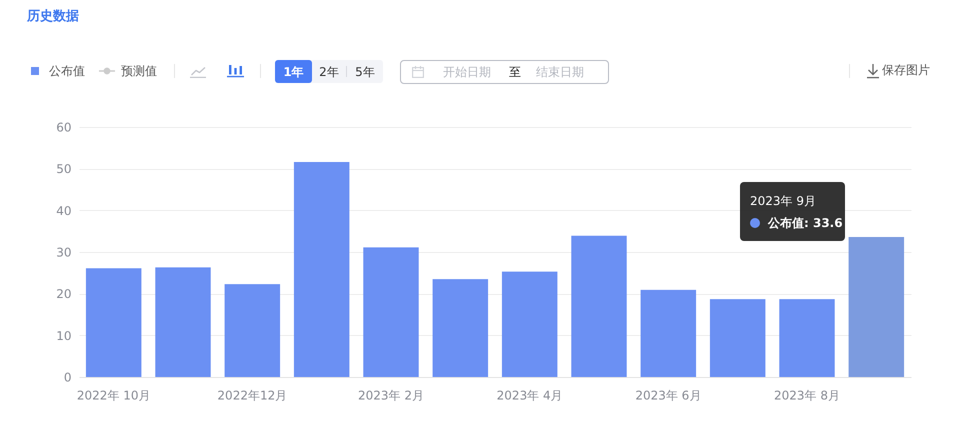 The width and height of the screenshot is (954, 435). Describe the element at coordinates (504, 72) in the screenshot. I see `date-range-field: 开始日期 至 结束日期` at that location.